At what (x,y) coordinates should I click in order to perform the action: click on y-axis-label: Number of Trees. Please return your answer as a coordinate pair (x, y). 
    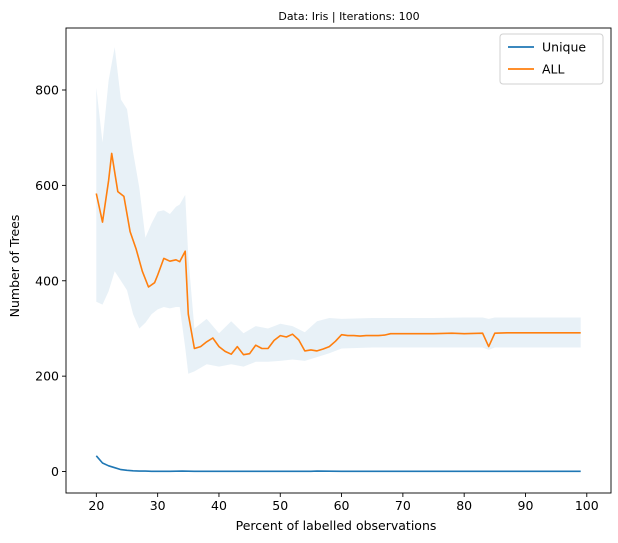
    Looking at the image, I should click on (14, 266).